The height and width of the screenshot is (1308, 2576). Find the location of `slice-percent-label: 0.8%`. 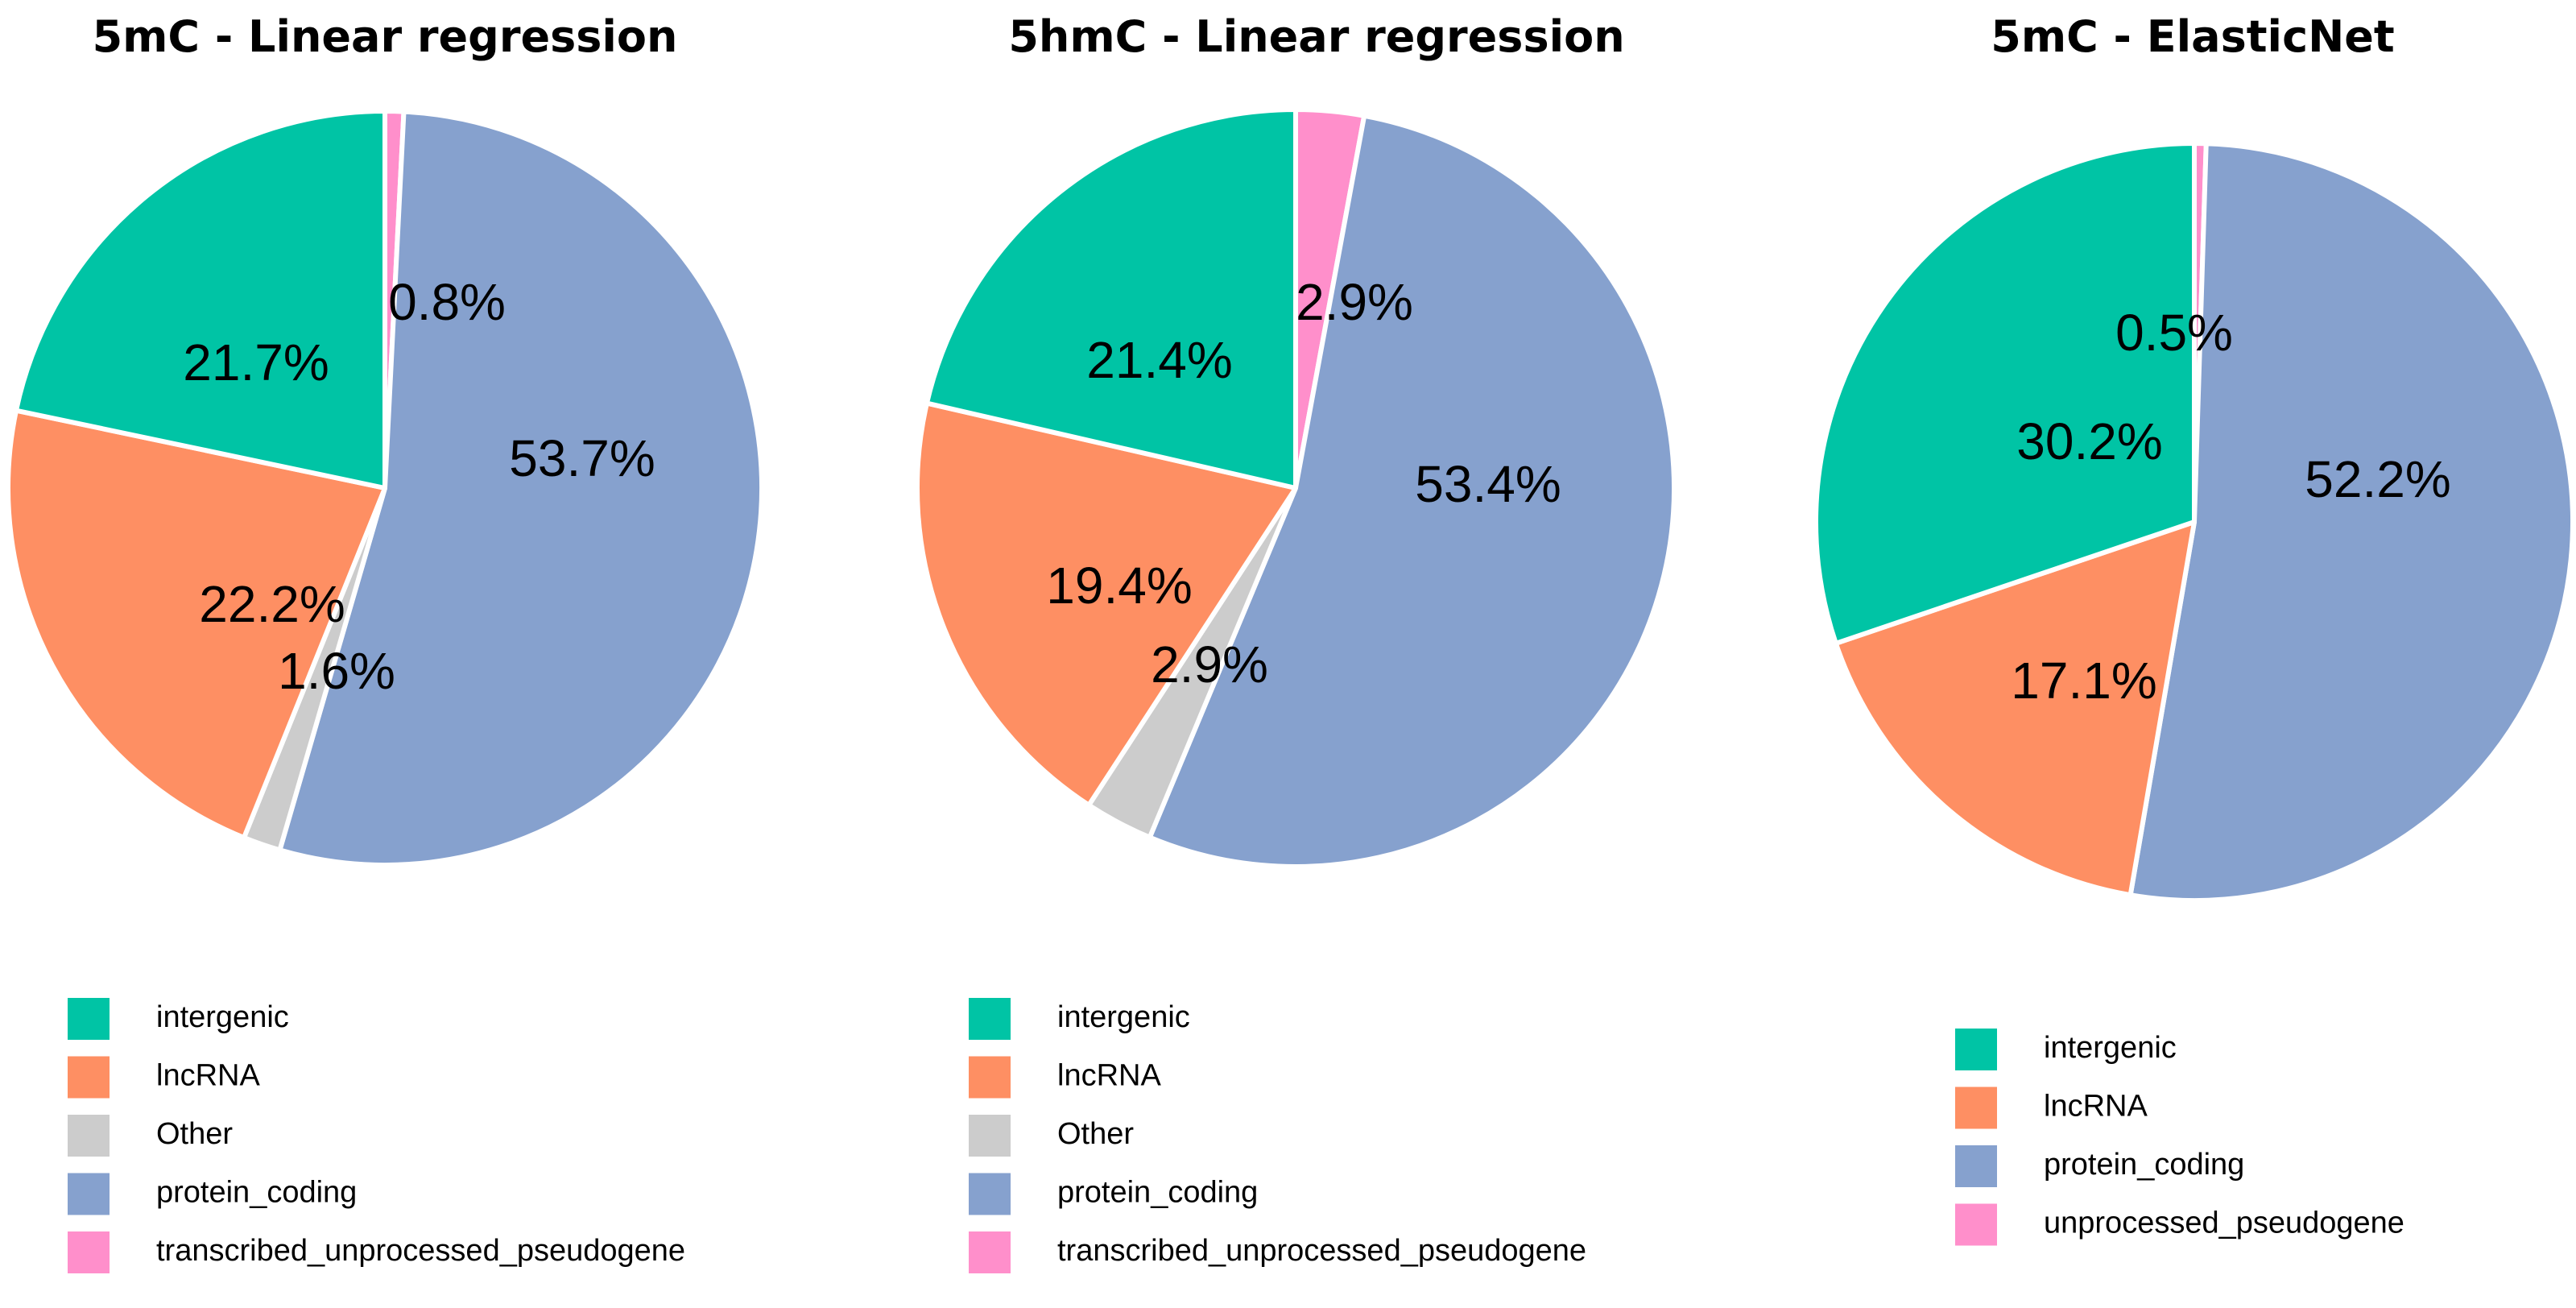

slice-percent-label: 0.8% is located at coordinates (447, 302).